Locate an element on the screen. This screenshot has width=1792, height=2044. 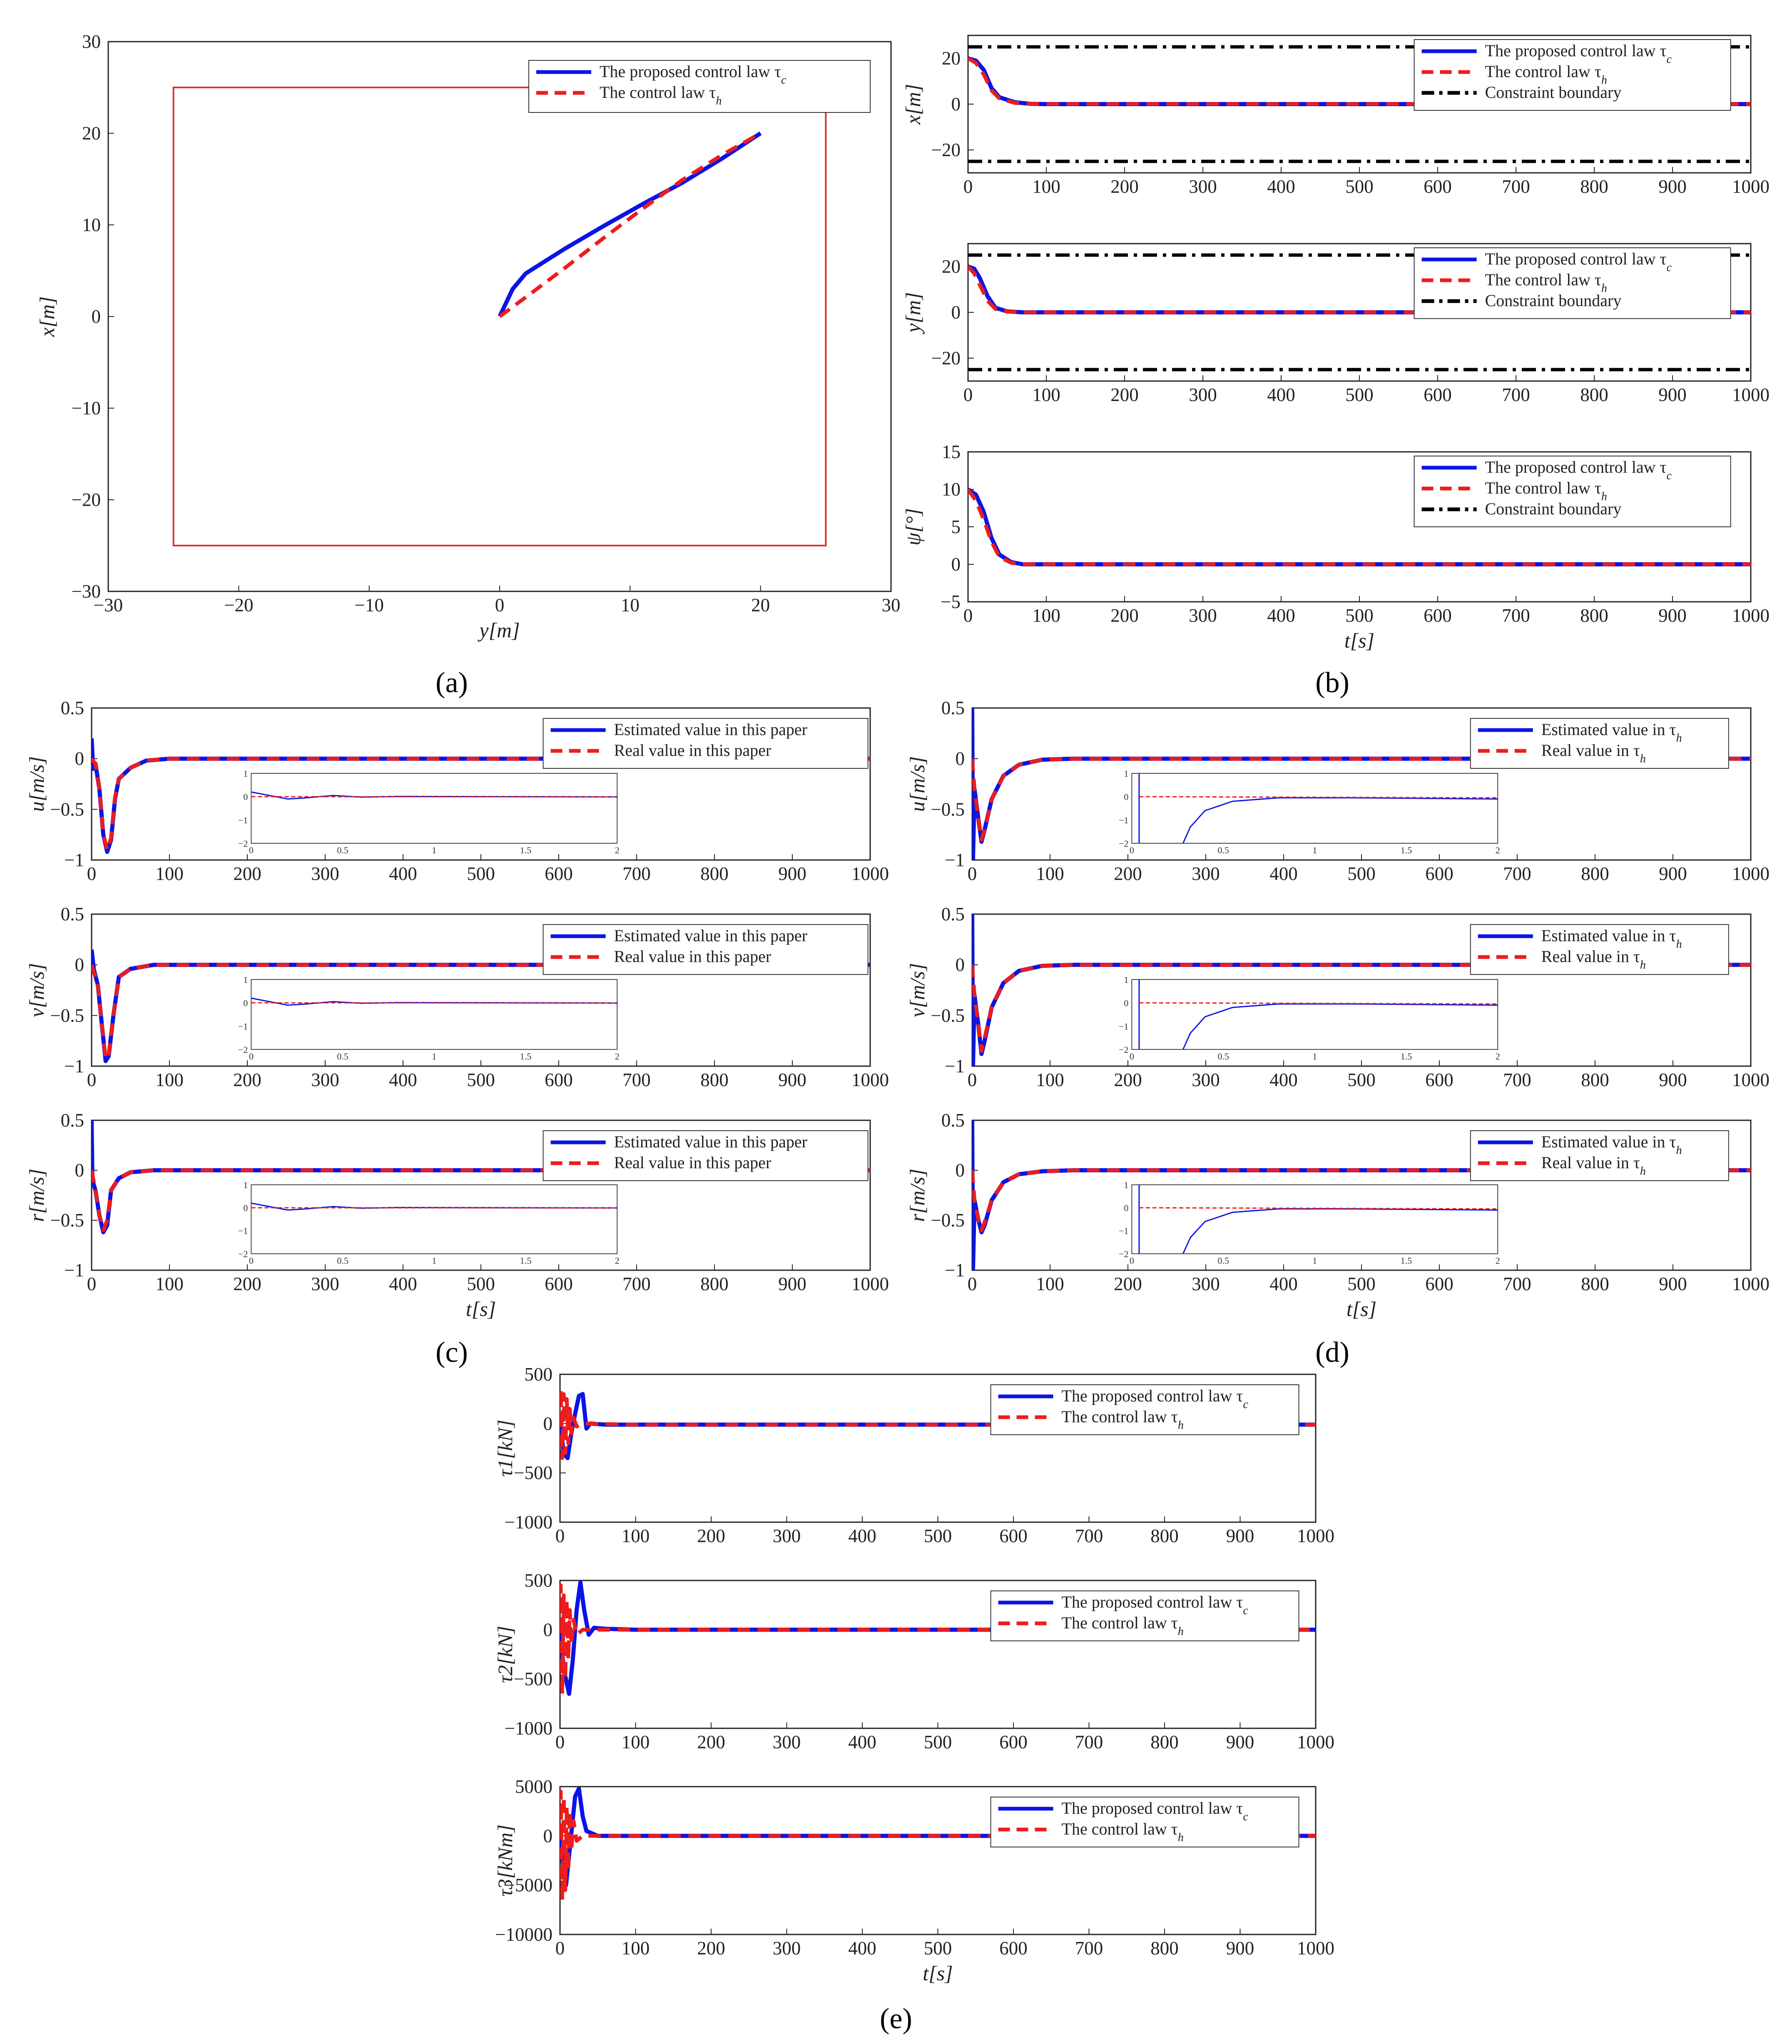
x-tick-label: 20 is located at coordinates (760, 605).